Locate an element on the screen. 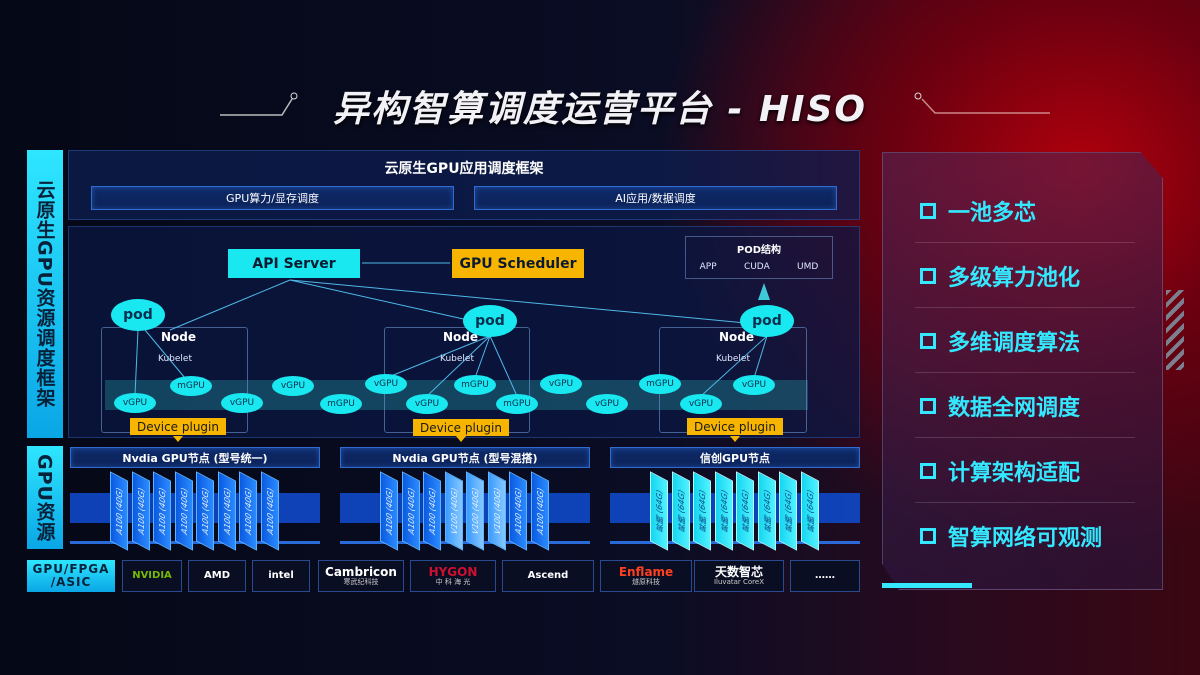 This screenshot has height=675, width=1200. vendor-subname: 寒武纪科技 is located at coordinates (361, 581).